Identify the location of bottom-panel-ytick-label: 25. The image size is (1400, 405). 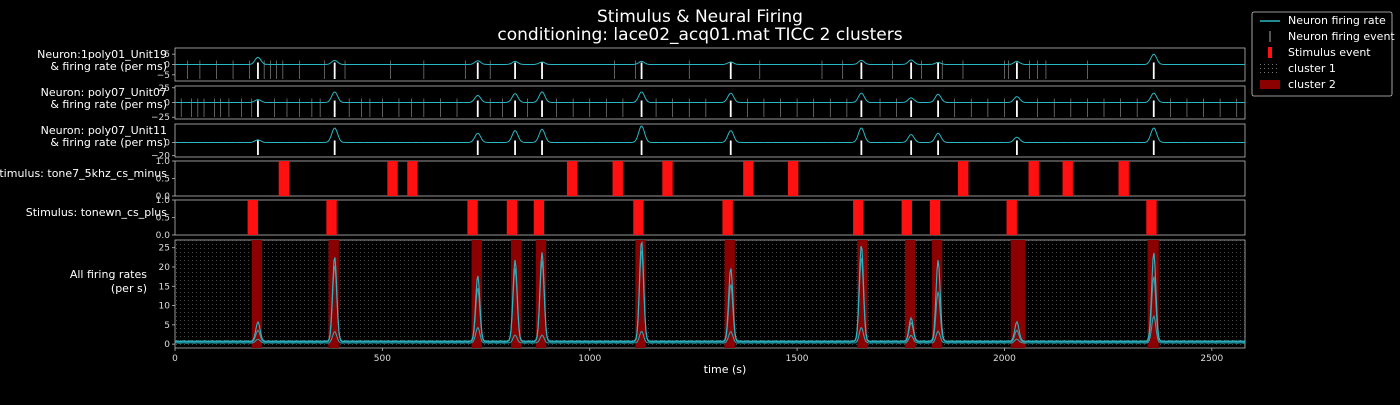
(164, 249).